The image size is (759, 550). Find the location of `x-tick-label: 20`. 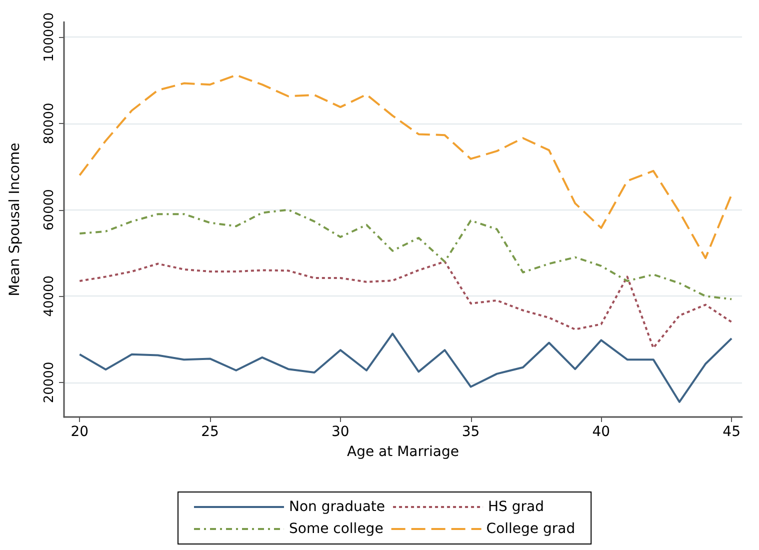

x-tick-label: 20 is located at coordinates (79, 432).